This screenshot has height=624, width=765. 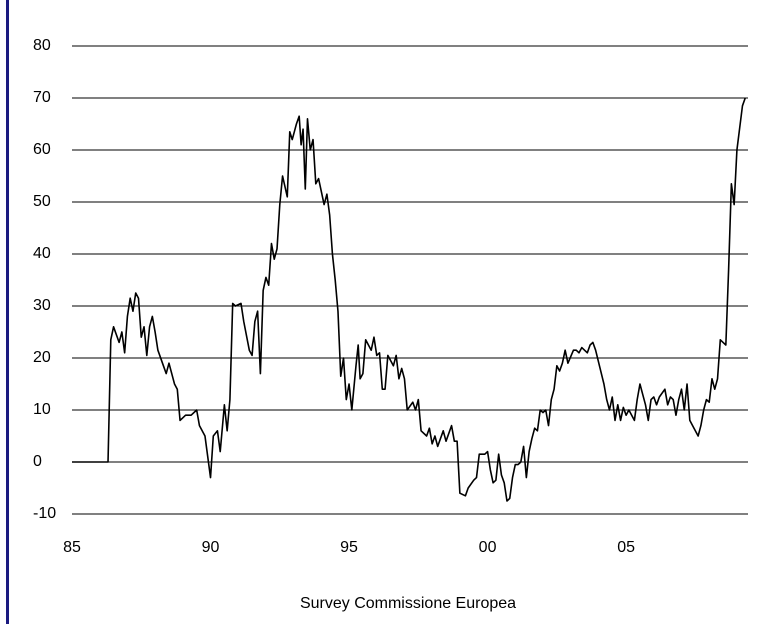 What do you see at coordinates (42, 149) in the screenshot?
I see `y-tick-label: 60` at bounding box center [42, 149].